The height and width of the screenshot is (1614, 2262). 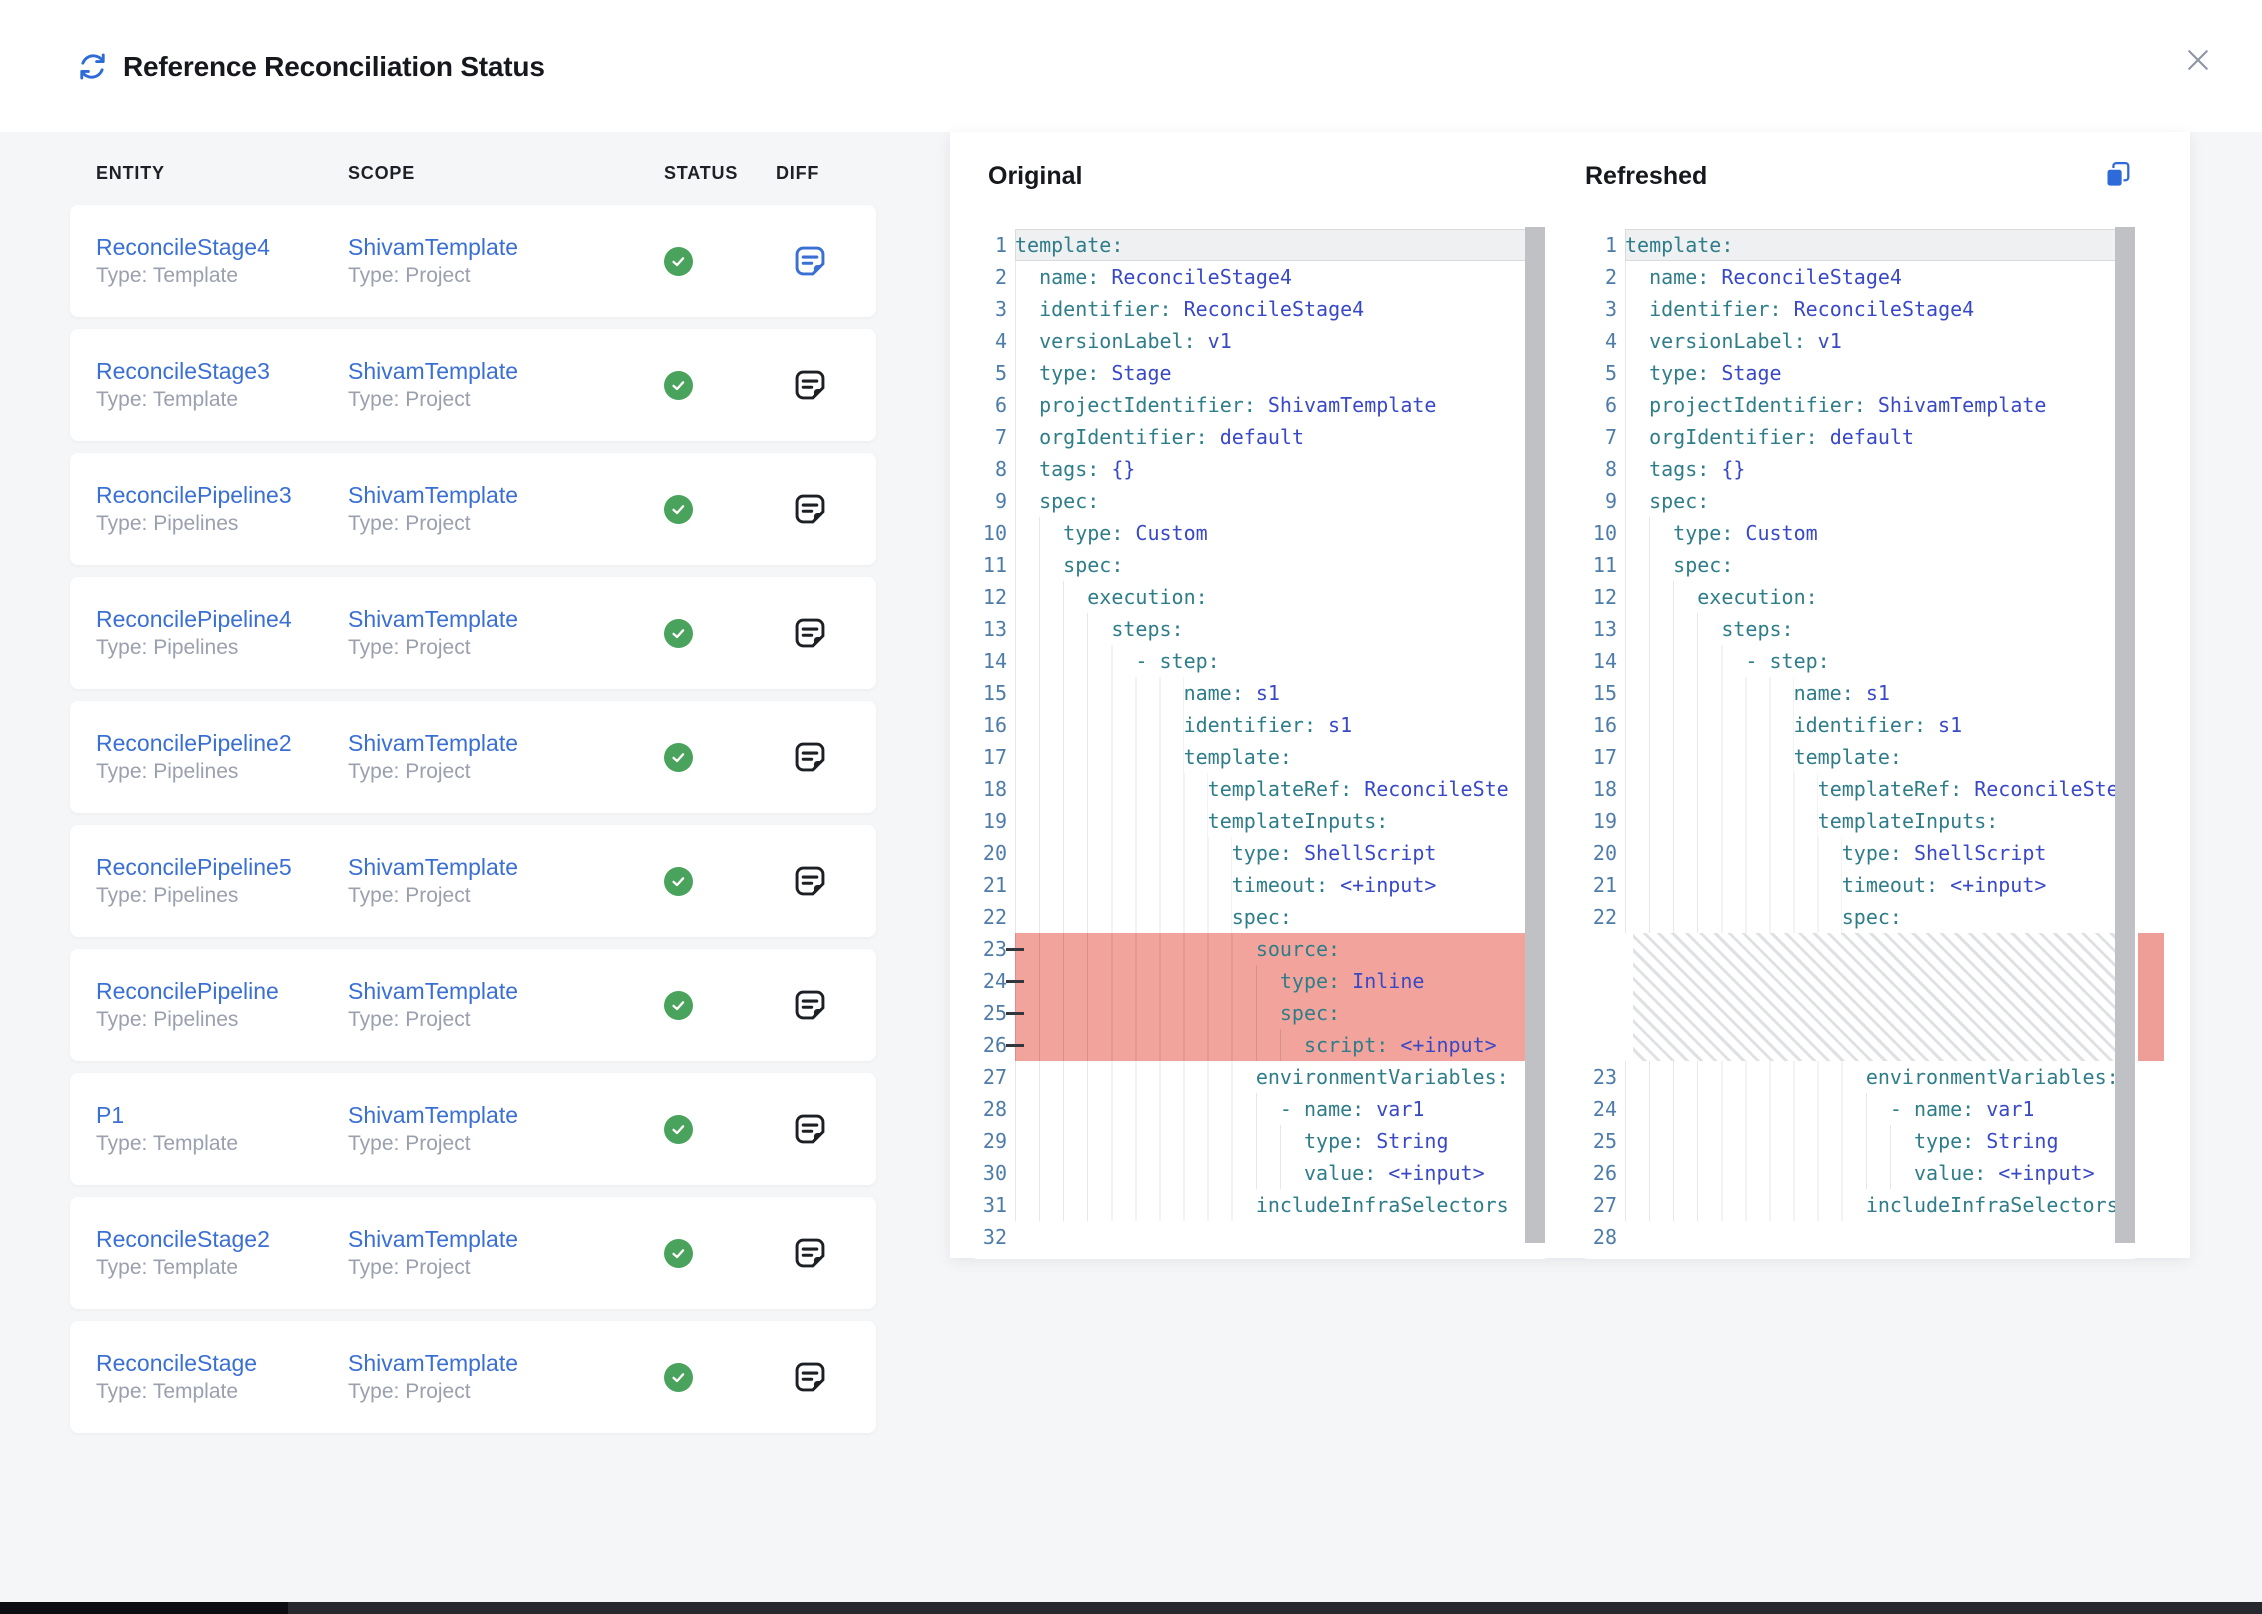 What do you see at coordinates (1000, 309) in the screenshot?
I see `line-number: 3` at bounding box center [1000, 309].